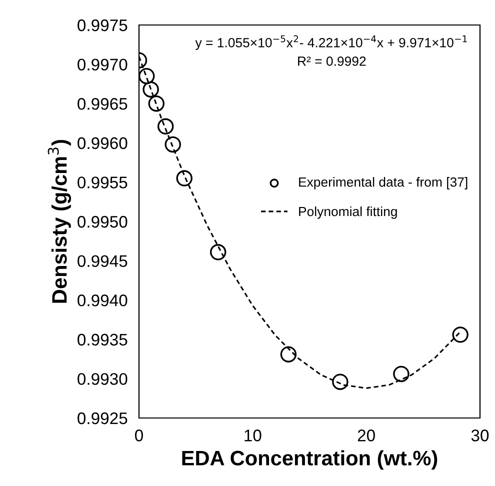 Image resolution: width=495 pixels, height=486 pixels. I want to click on y-tick-label: 0.9960, so click(103, 143).